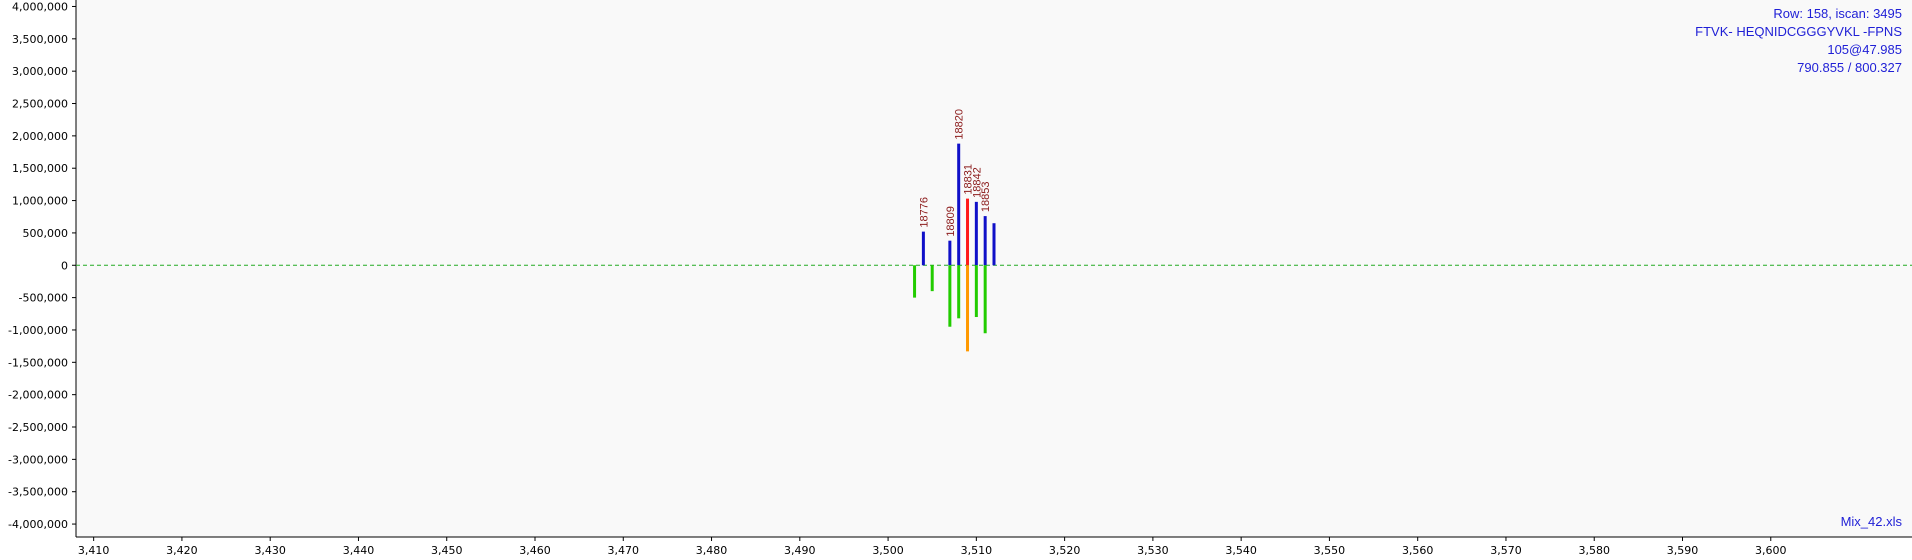 The height and width of the screenshot is (560, 1912). I want to click on y-tick-label: -1,500,000, so click(38, 362).